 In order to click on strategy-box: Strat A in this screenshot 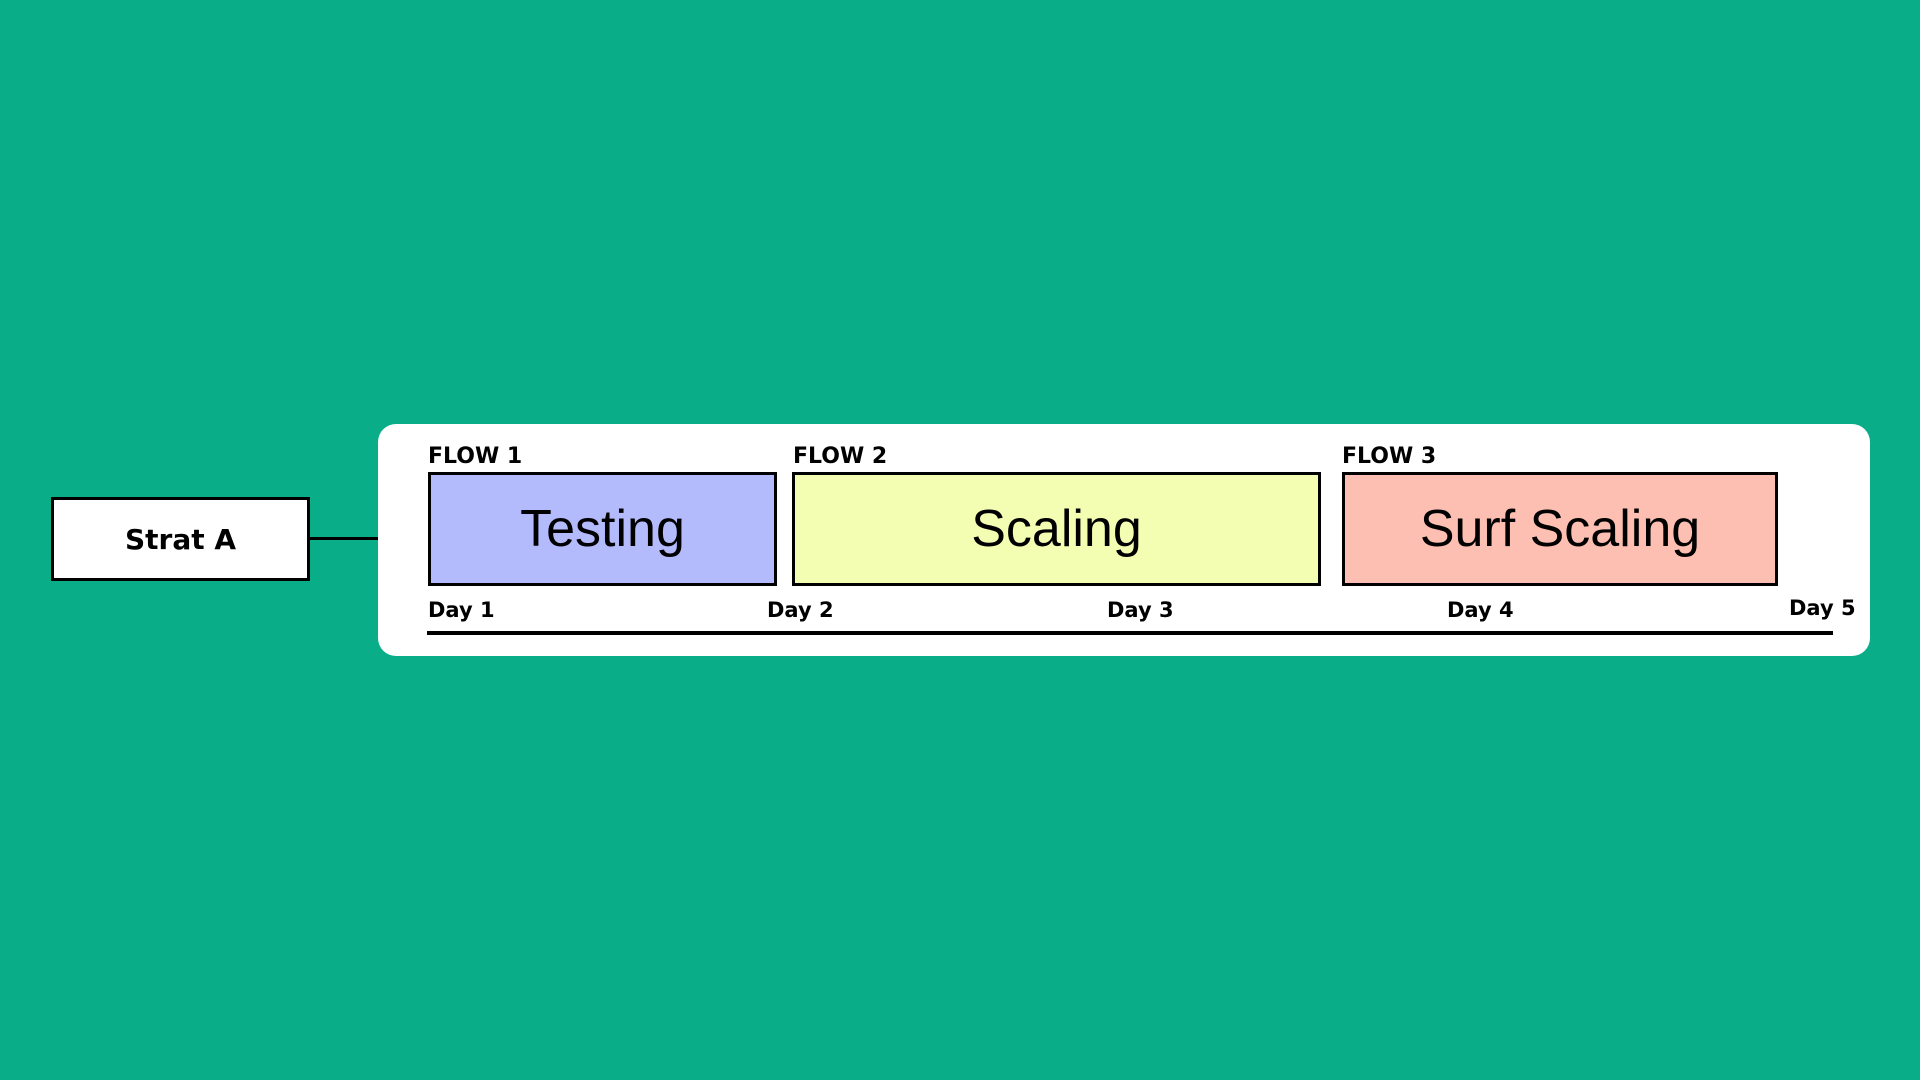, I will do `click(180, 539)`.